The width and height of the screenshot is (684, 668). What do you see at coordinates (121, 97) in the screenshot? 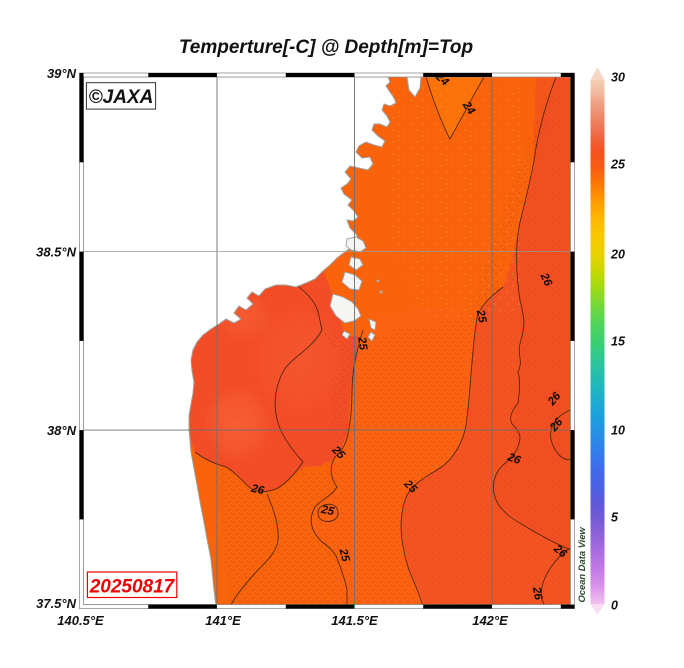
I see `svg-text: ©JAXA` at bounding box center [121, 97].